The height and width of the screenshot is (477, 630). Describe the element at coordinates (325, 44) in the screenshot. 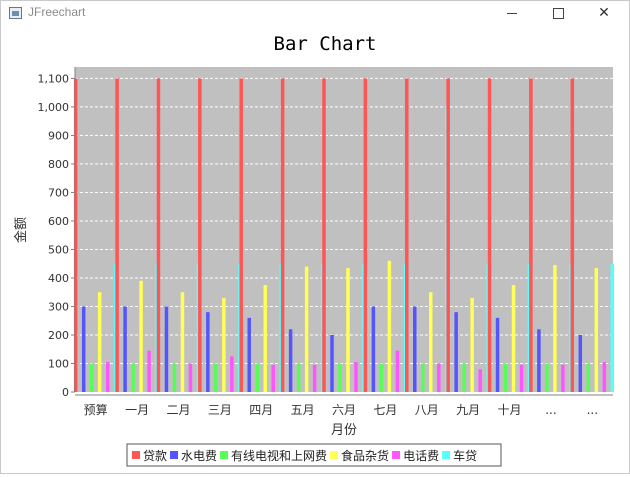

I see `chart-title: Bar Chart` at that location.